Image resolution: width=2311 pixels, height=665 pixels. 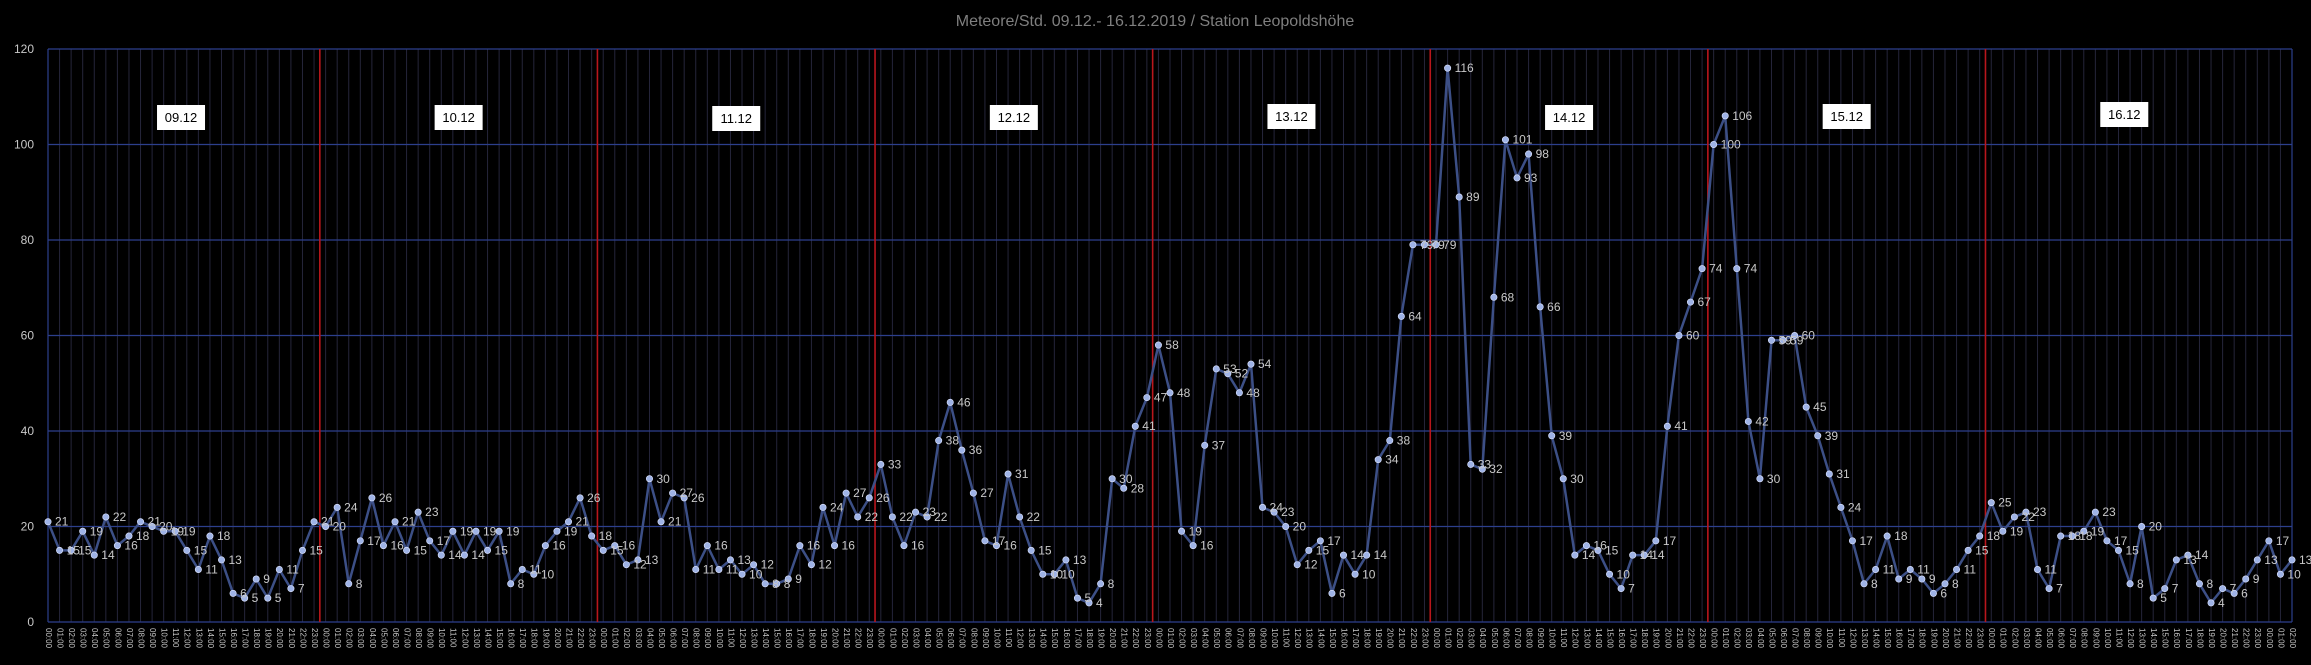 I want to click on day-label: 15.12, so click(x=1846, y=116).